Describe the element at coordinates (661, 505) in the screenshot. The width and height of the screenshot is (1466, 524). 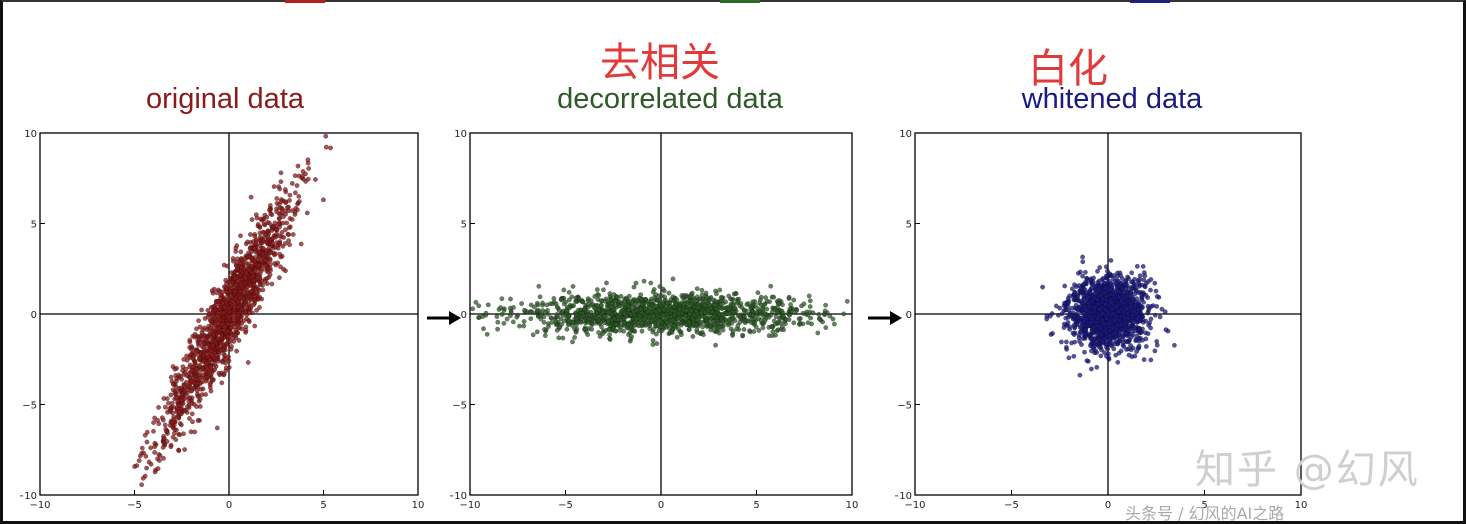
I see `x-tick-label: 0` at that location.